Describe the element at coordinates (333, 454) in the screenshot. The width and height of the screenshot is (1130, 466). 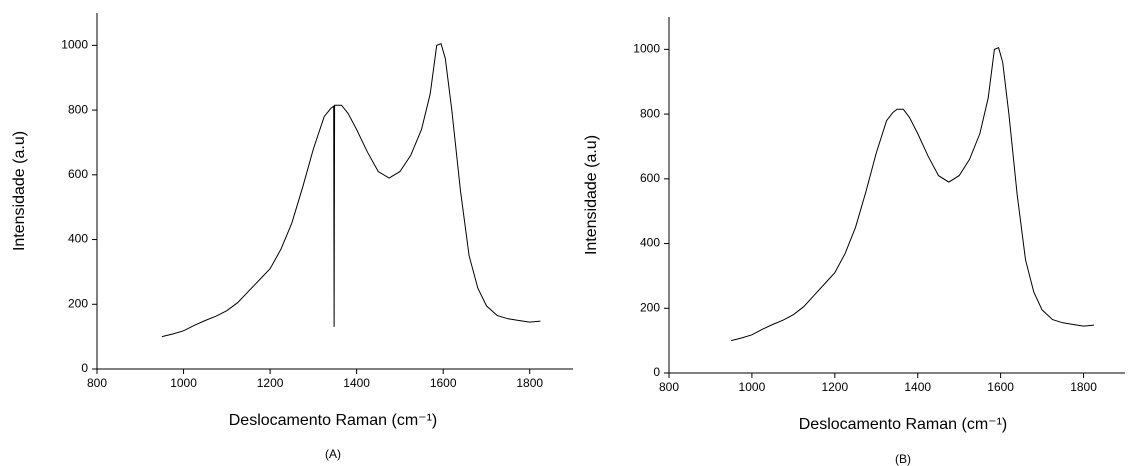
I see `caption: (A)` at that location.